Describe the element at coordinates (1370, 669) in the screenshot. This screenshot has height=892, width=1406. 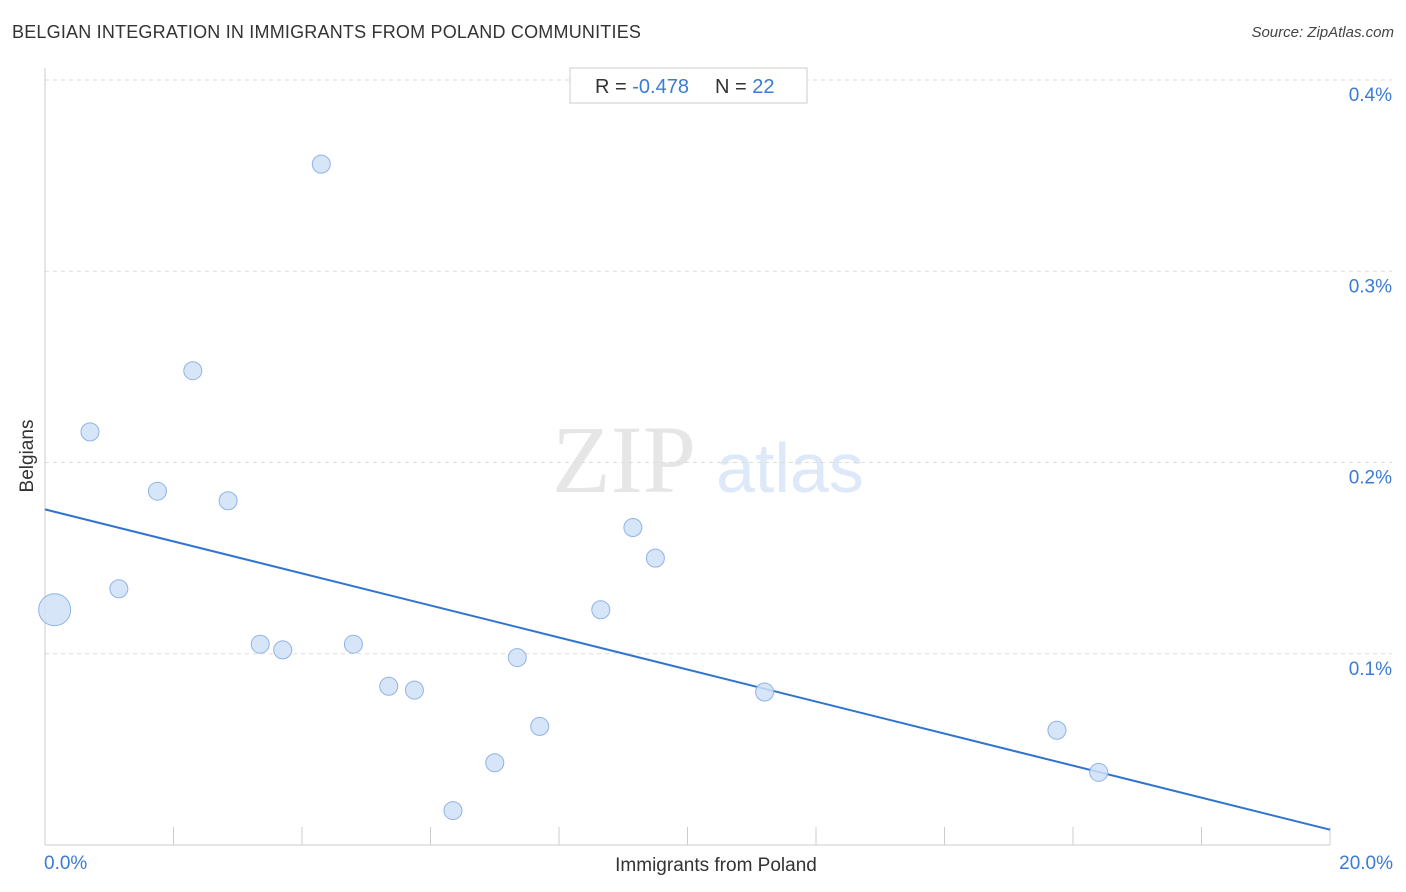
I see `y-tick-label: 0.1%` at that location.